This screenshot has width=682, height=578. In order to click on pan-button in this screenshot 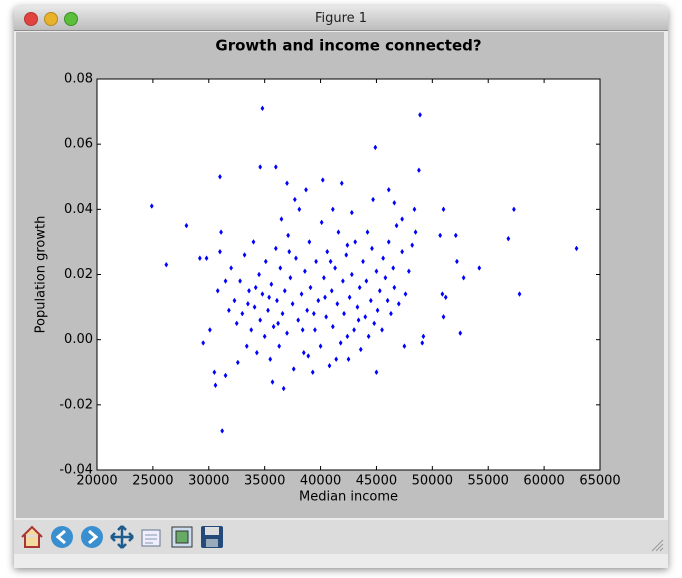, I will do `click(122, 537)`.